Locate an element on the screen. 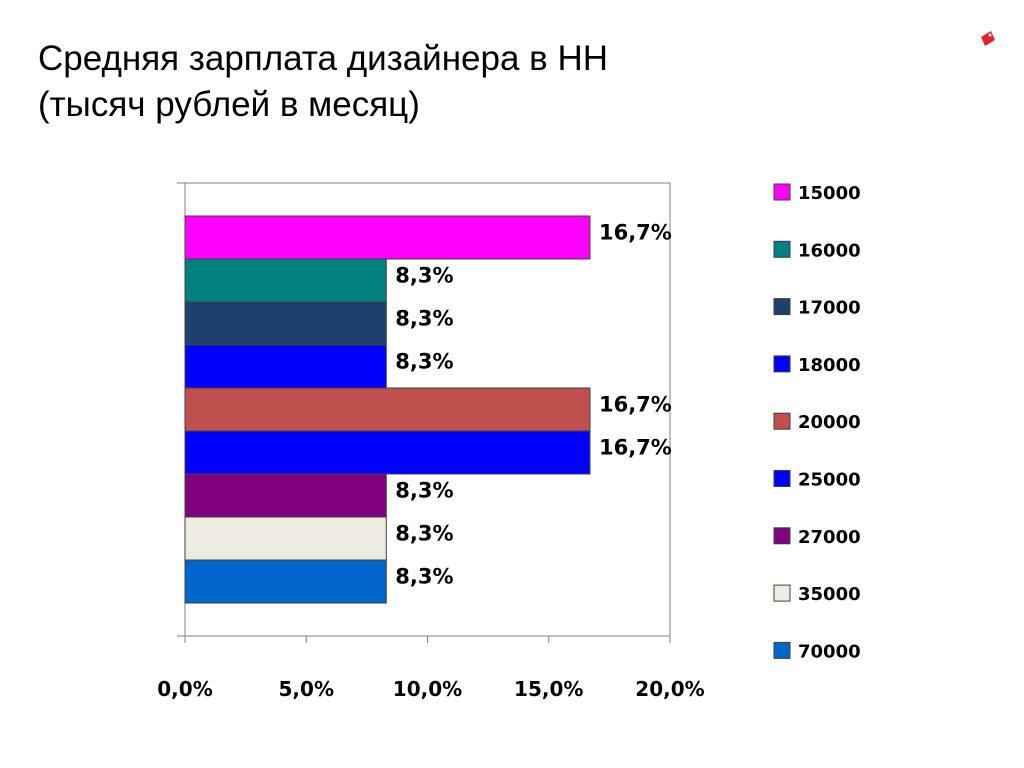 Image resolution: width=1024 pixels, height=768 pixels. data-label-20000: 16,7% is located at coordinates (635, 405).